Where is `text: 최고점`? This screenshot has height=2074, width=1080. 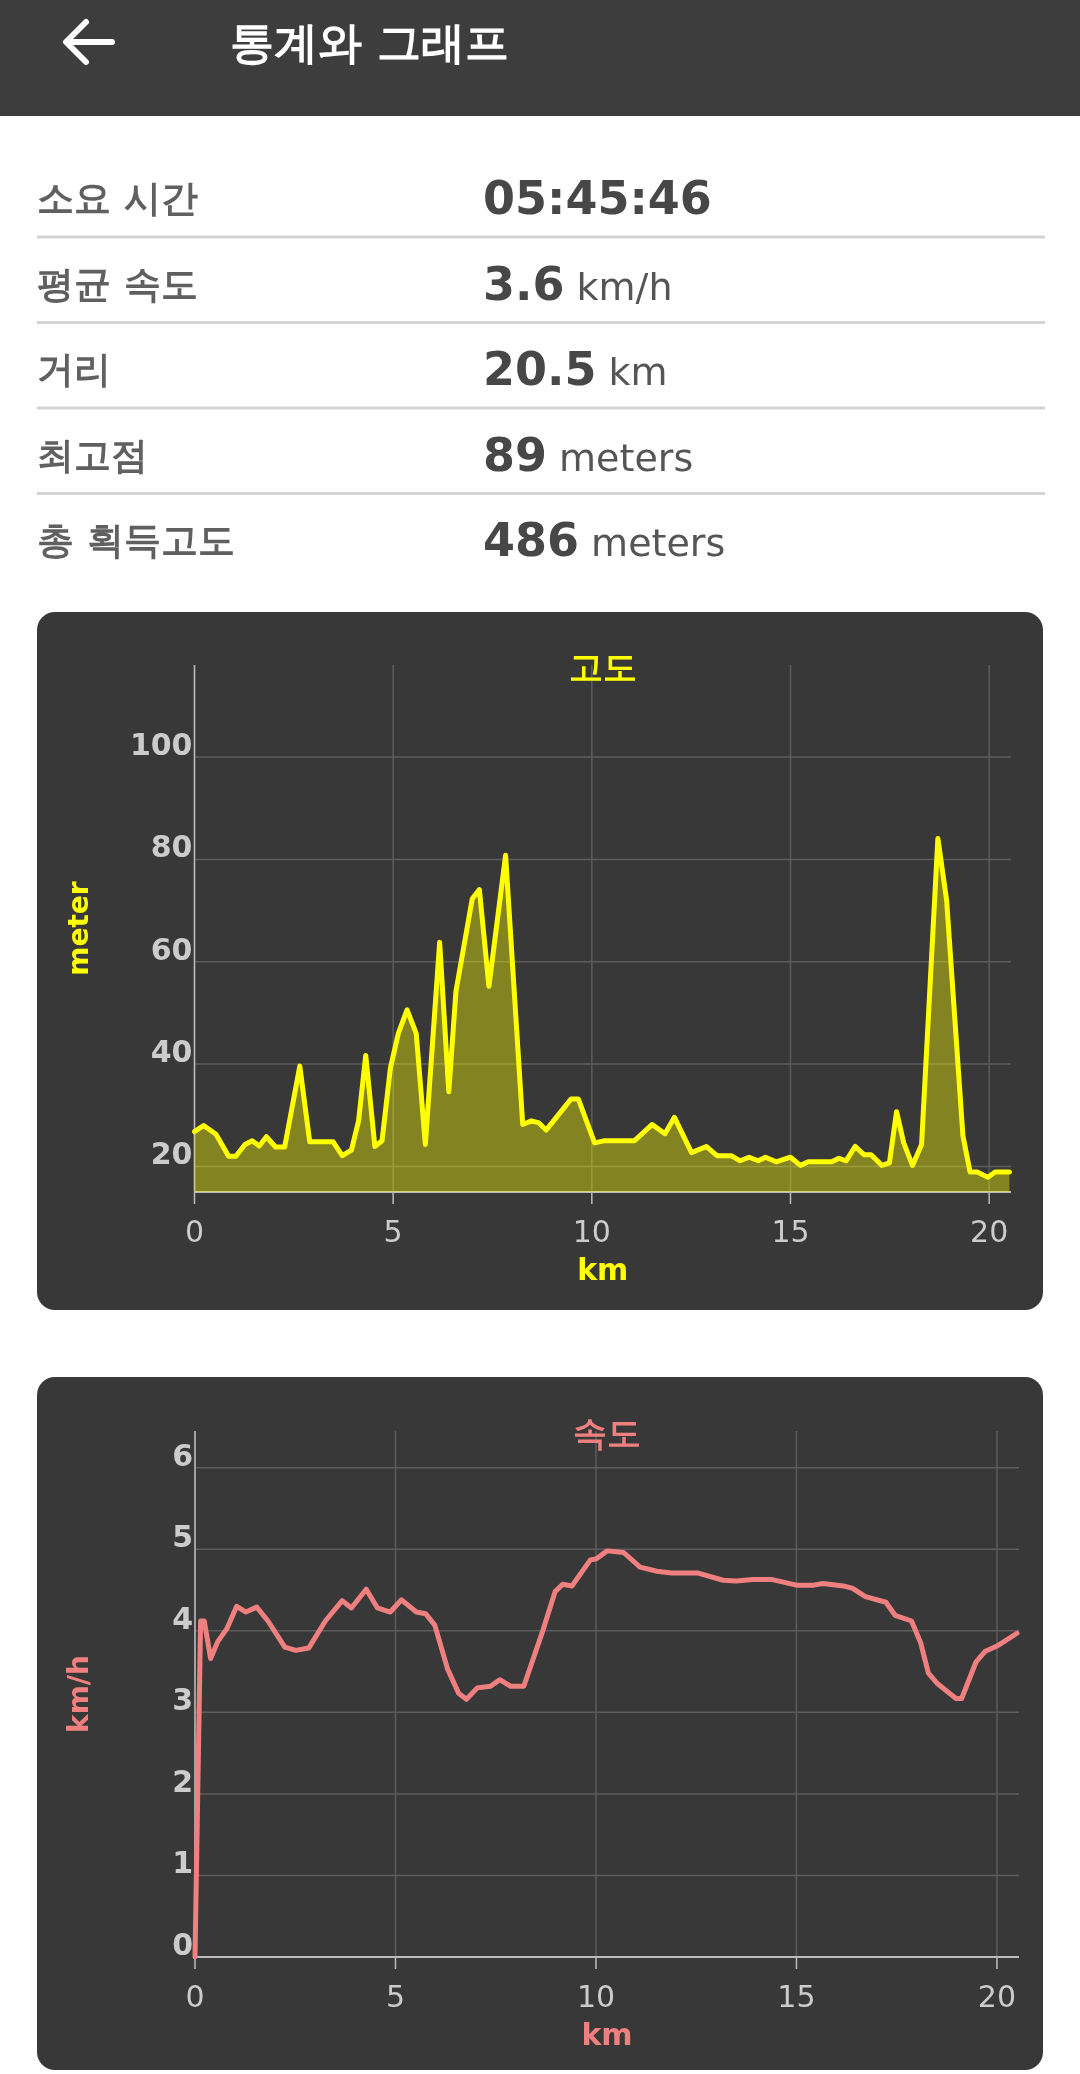 text: 최고점 is located at coordinates (92, 455).